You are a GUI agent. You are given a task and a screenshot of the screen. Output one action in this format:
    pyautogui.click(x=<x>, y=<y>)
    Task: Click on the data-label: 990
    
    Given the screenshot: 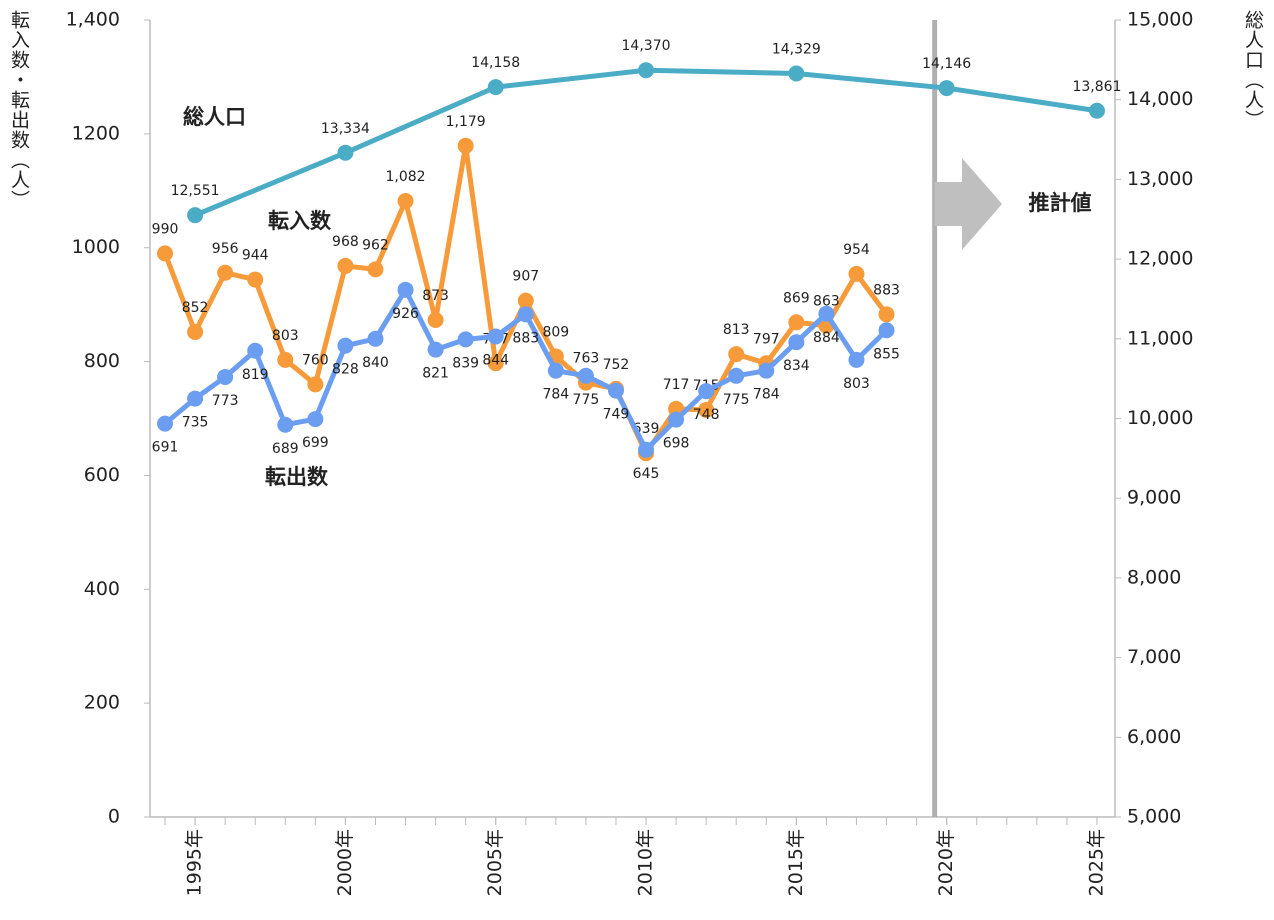 What is the action you would take?
    pyautogui.click(x=165, y=229)
    